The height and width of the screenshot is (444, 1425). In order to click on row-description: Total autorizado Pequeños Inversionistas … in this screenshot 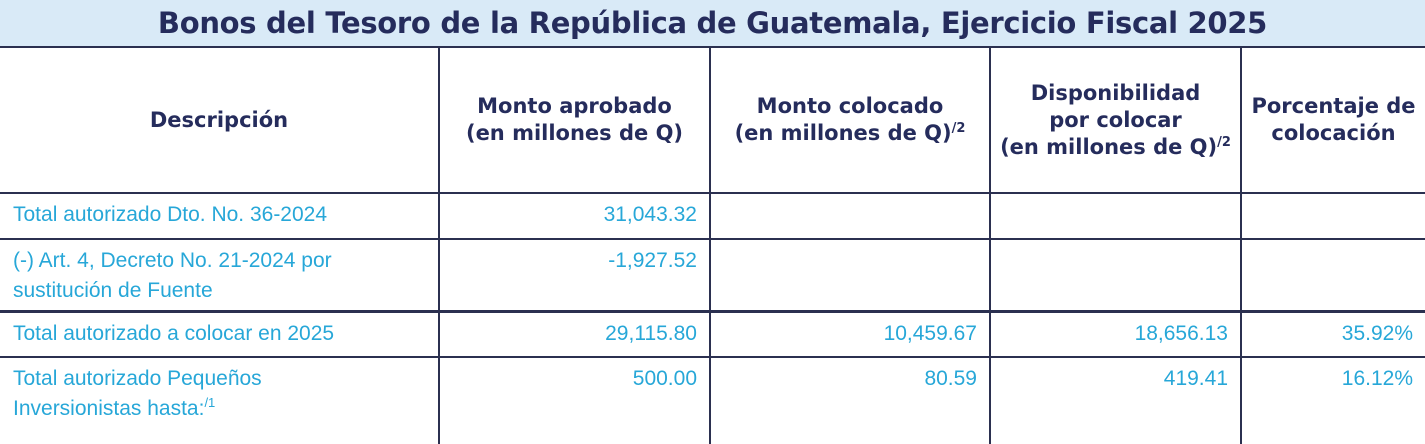, I will do `click(220, 400)`.